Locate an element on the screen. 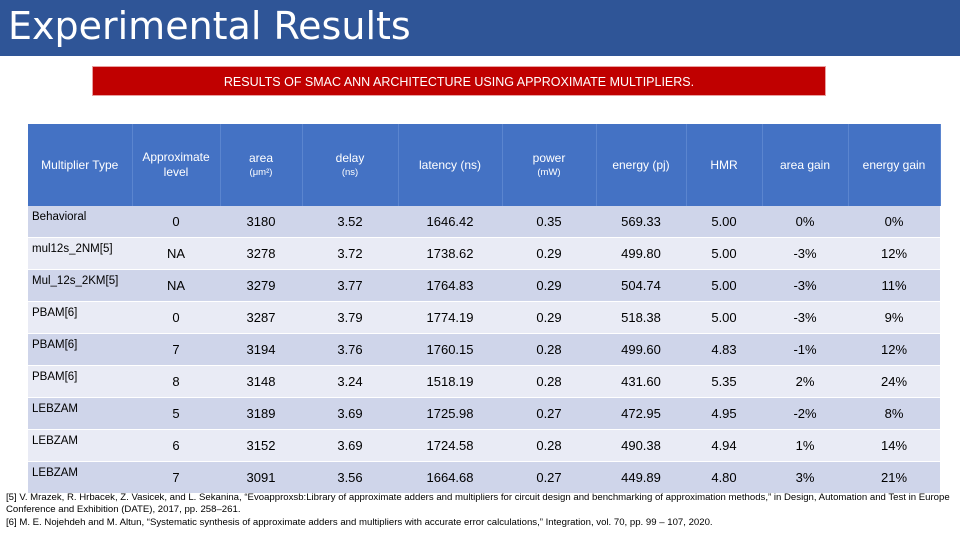 This screenshot has width=960, height=540. table-cell: 5.35 is located at coordinates (724, 381).